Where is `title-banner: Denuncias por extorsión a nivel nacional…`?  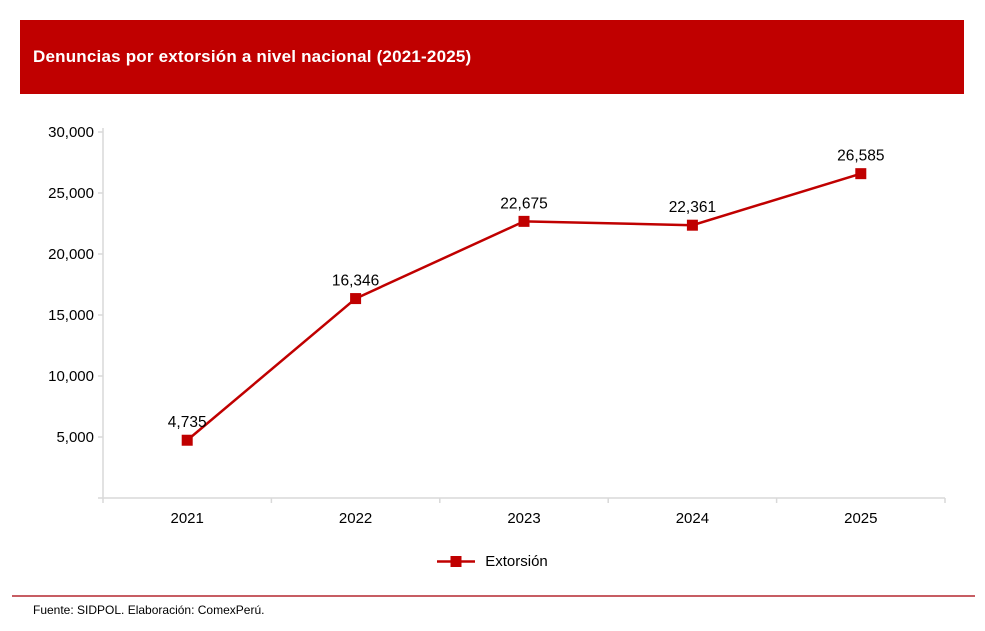 title-banner: Denuncias por extorsión a nivel nacional… is located at coordinates (492, 57).